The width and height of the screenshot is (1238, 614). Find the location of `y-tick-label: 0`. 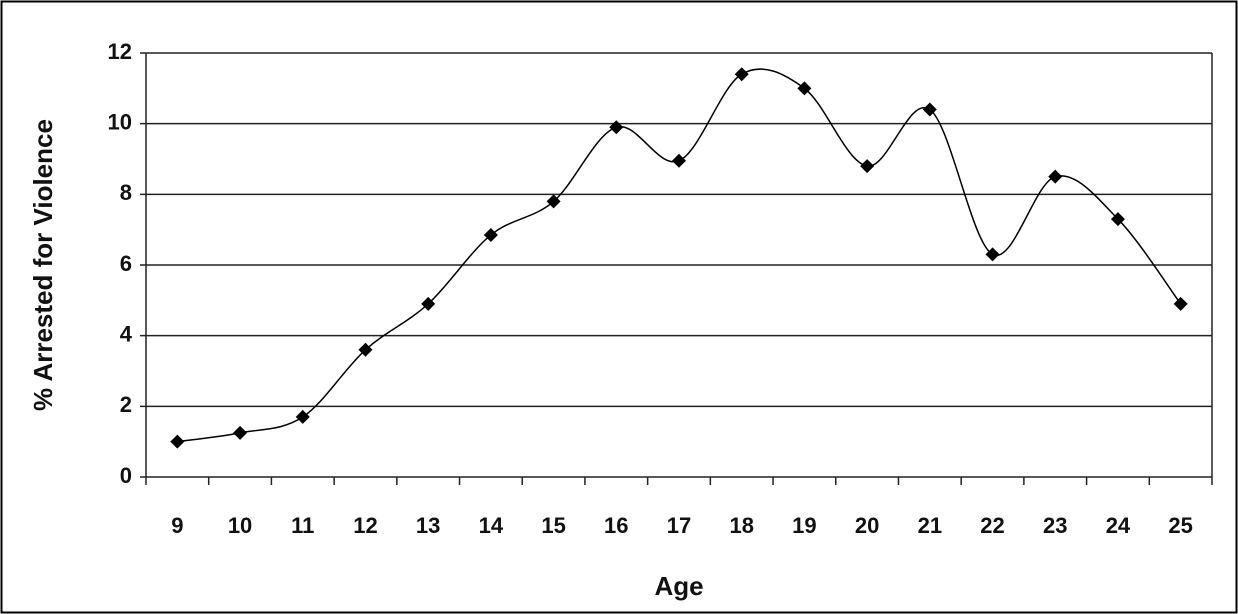

y-tick-label: 0 is located at coordinates (126, 475).